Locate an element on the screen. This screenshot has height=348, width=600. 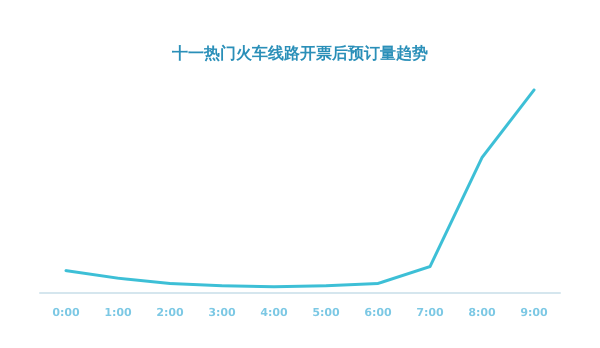
x-tick-label: 1:00 is located at coordinates (118, 312).